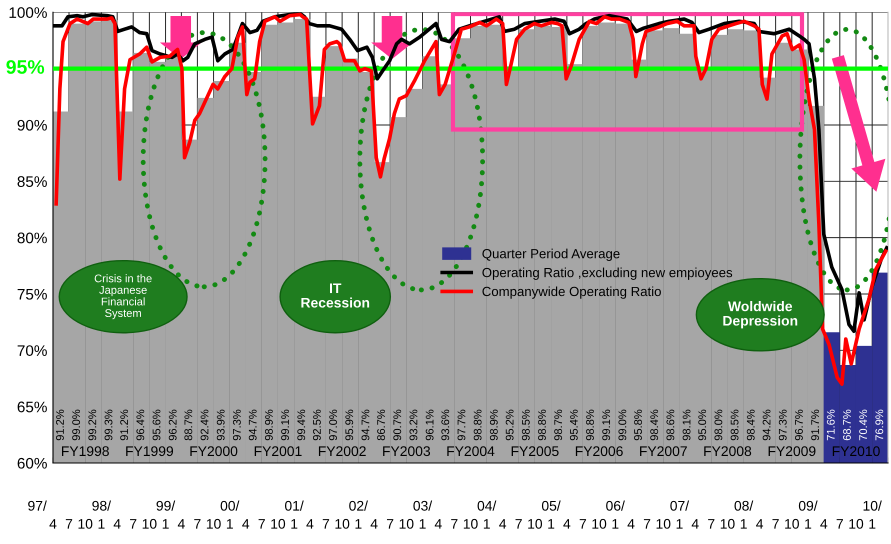 Image resolution: width=891 pixels, height=544 pixels. Describe the element at coordinates (702, 425) in the screenshot. I see `data-label: 95.0%` at that location.